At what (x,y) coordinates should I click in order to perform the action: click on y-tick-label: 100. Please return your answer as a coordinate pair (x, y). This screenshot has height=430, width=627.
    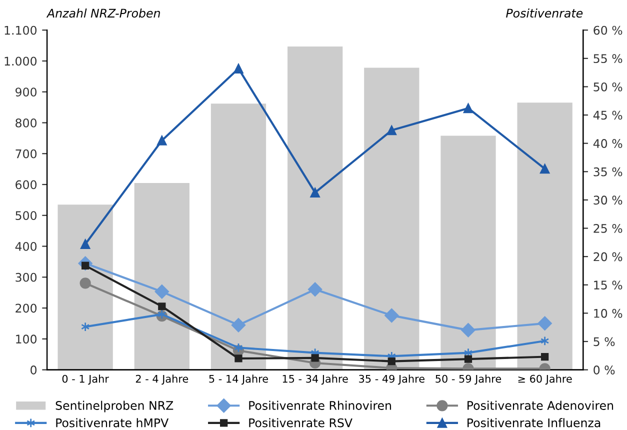
    Looking at the image, I should click on (26, 339).